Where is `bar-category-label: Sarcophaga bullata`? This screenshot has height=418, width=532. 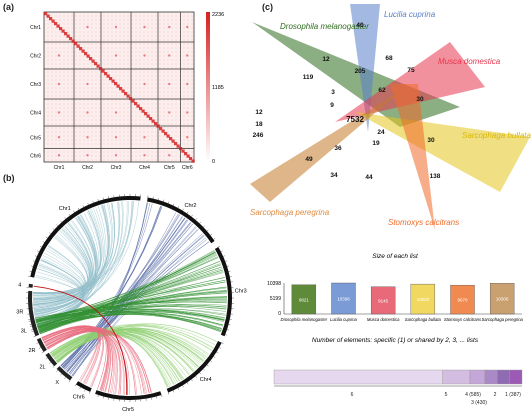 bar-category-label: Sarcophaga bullata is located at coordinates (423, 319).